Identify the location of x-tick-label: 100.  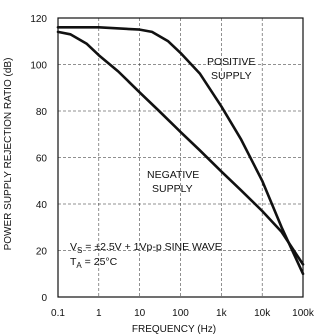
(180, 313).